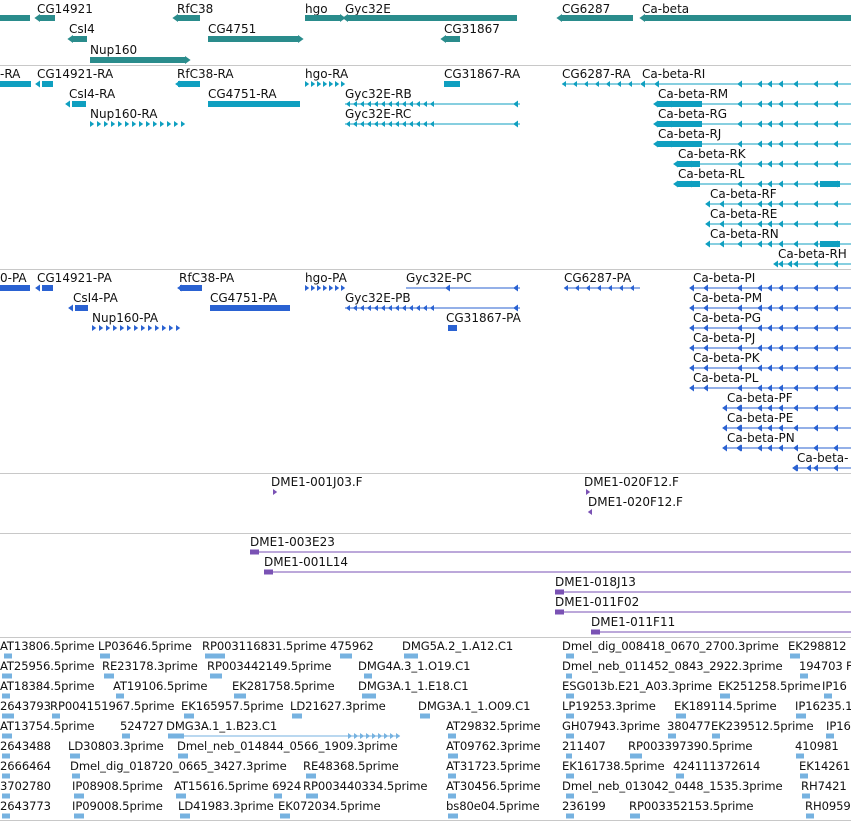  What do you see at coordinates (47, 646) in the screenshot?
I see `feature-label: AT13806.5prime` at bounding box center [47, 646].